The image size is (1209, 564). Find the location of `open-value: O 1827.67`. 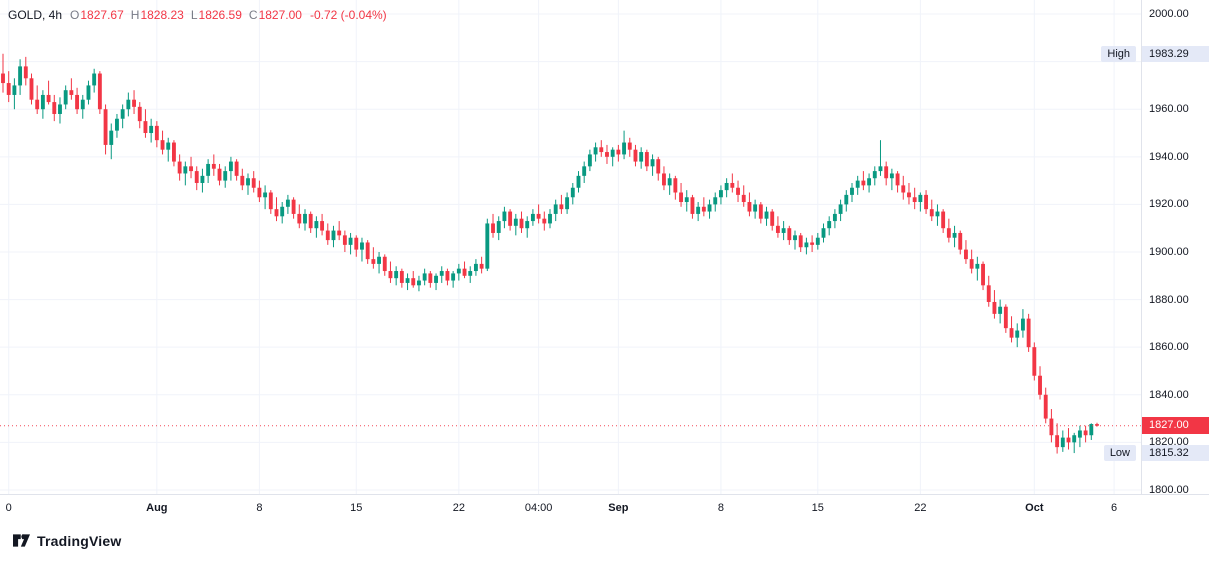

open-value: O 1827.67 is located at coordinates (97, 15).